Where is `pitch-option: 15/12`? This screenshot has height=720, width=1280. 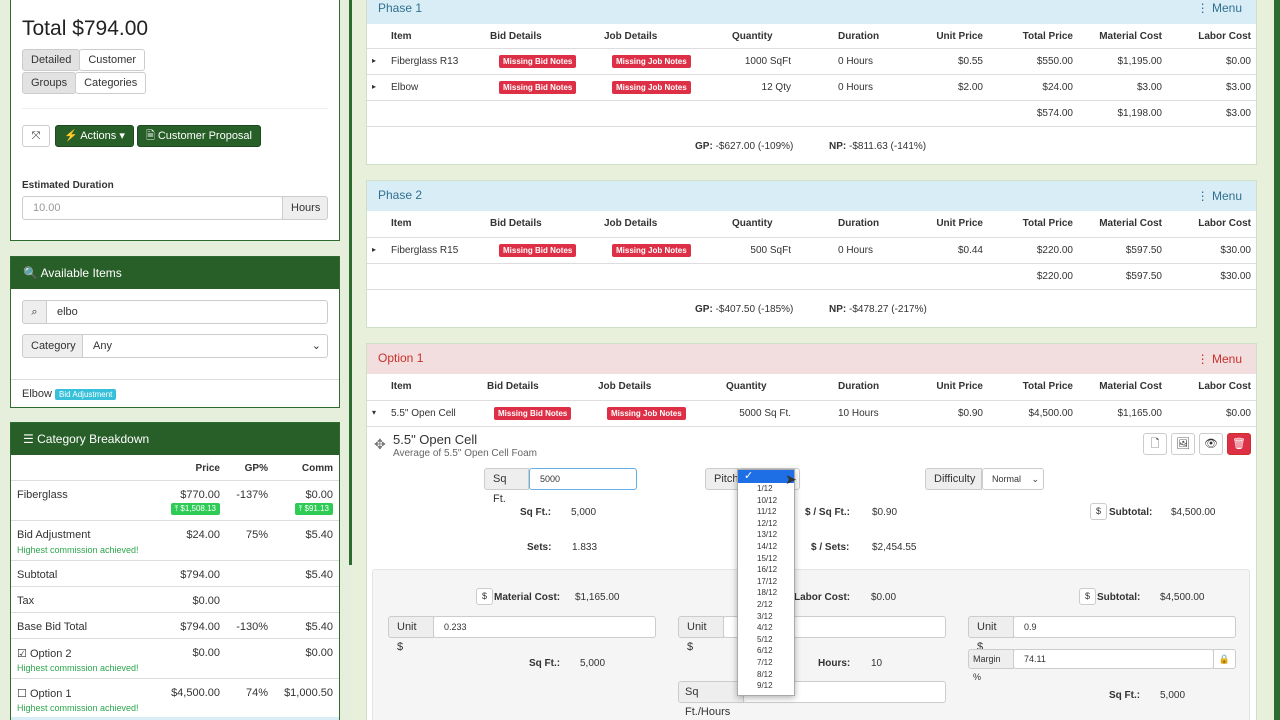 pitch-option: 15/12 is located at coordinates (767, 558).